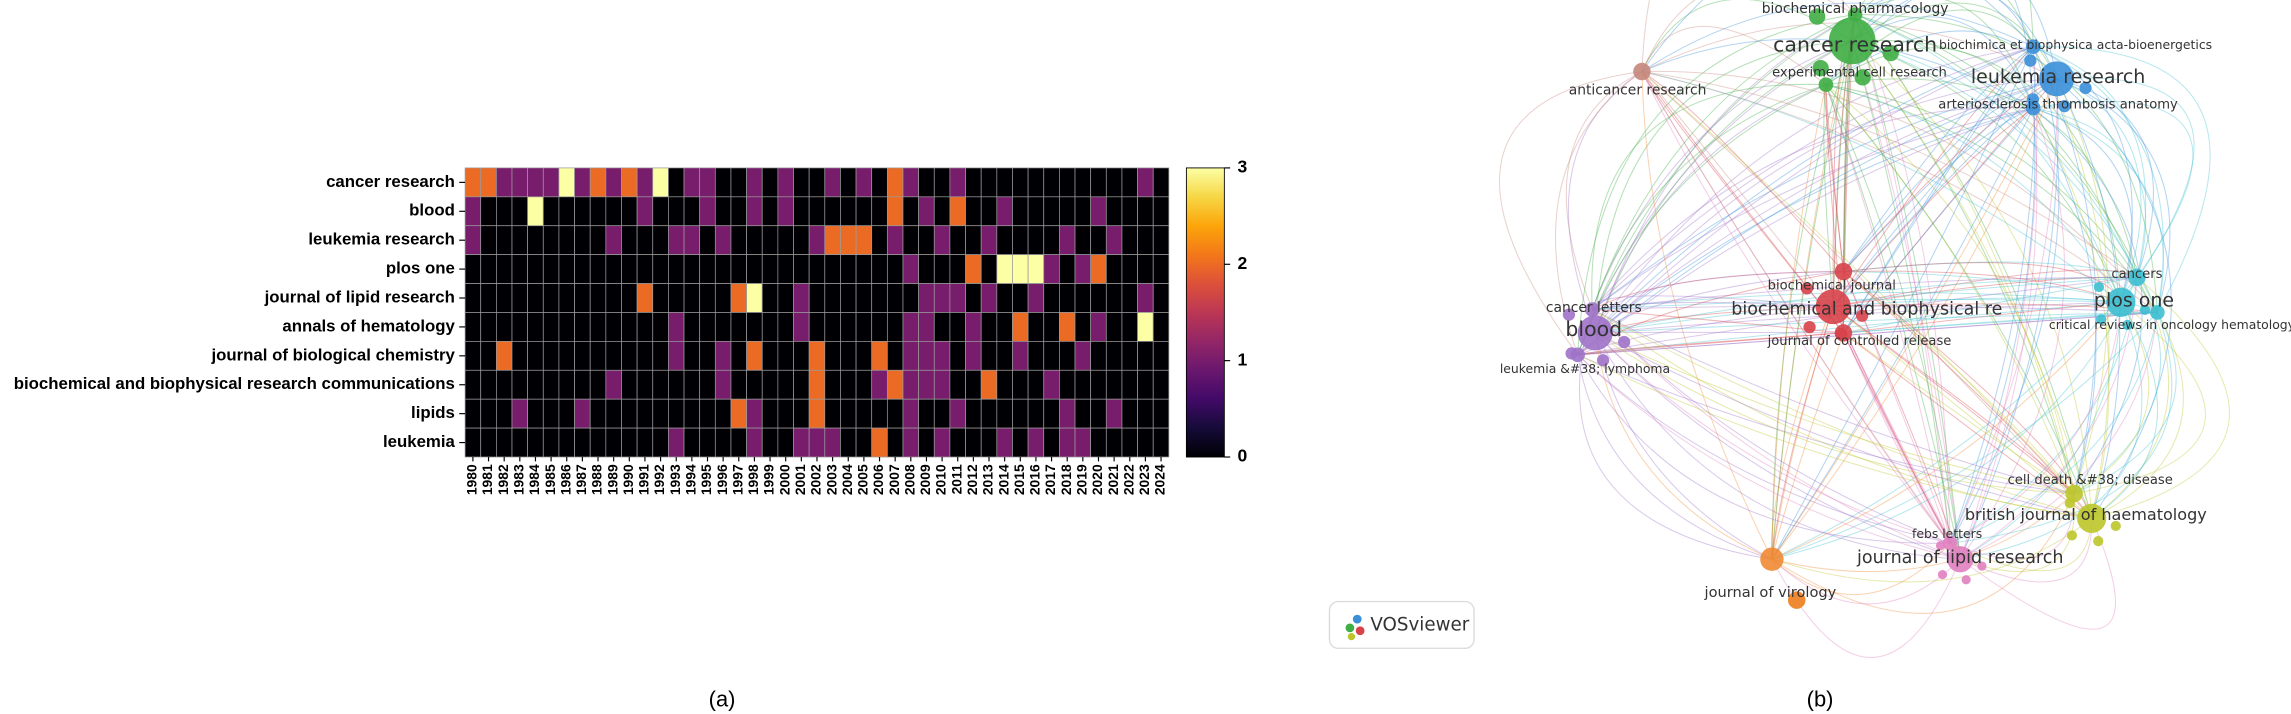 Image resolution: width=2291 pixels, height=714 pixels. What do you see at coordinates (1594, 308) in the screenshot?
I see `node-label: cancer letters` at bounding box center [1594, 308].